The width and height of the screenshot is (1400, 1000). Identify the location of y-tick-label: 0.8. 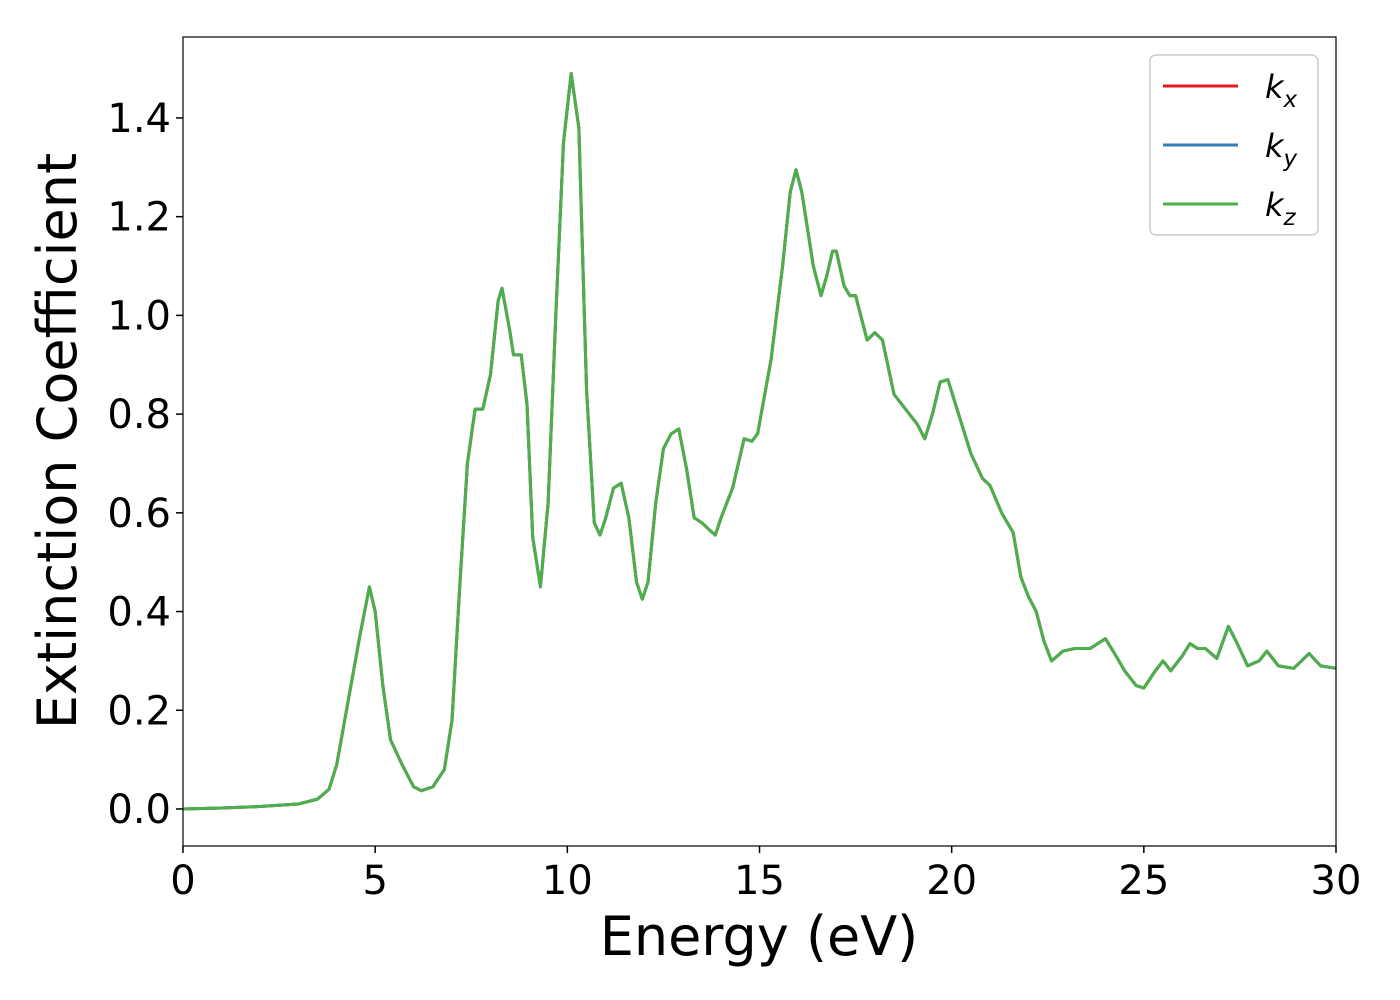
(139, 415).